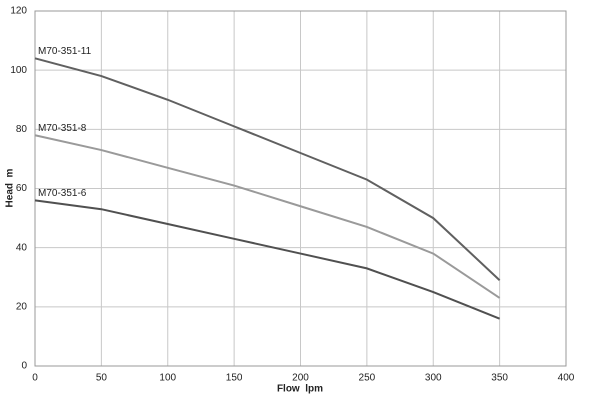 The image size is (600, 404). I want to click on x-tick-label: 200, so click(300, 378).